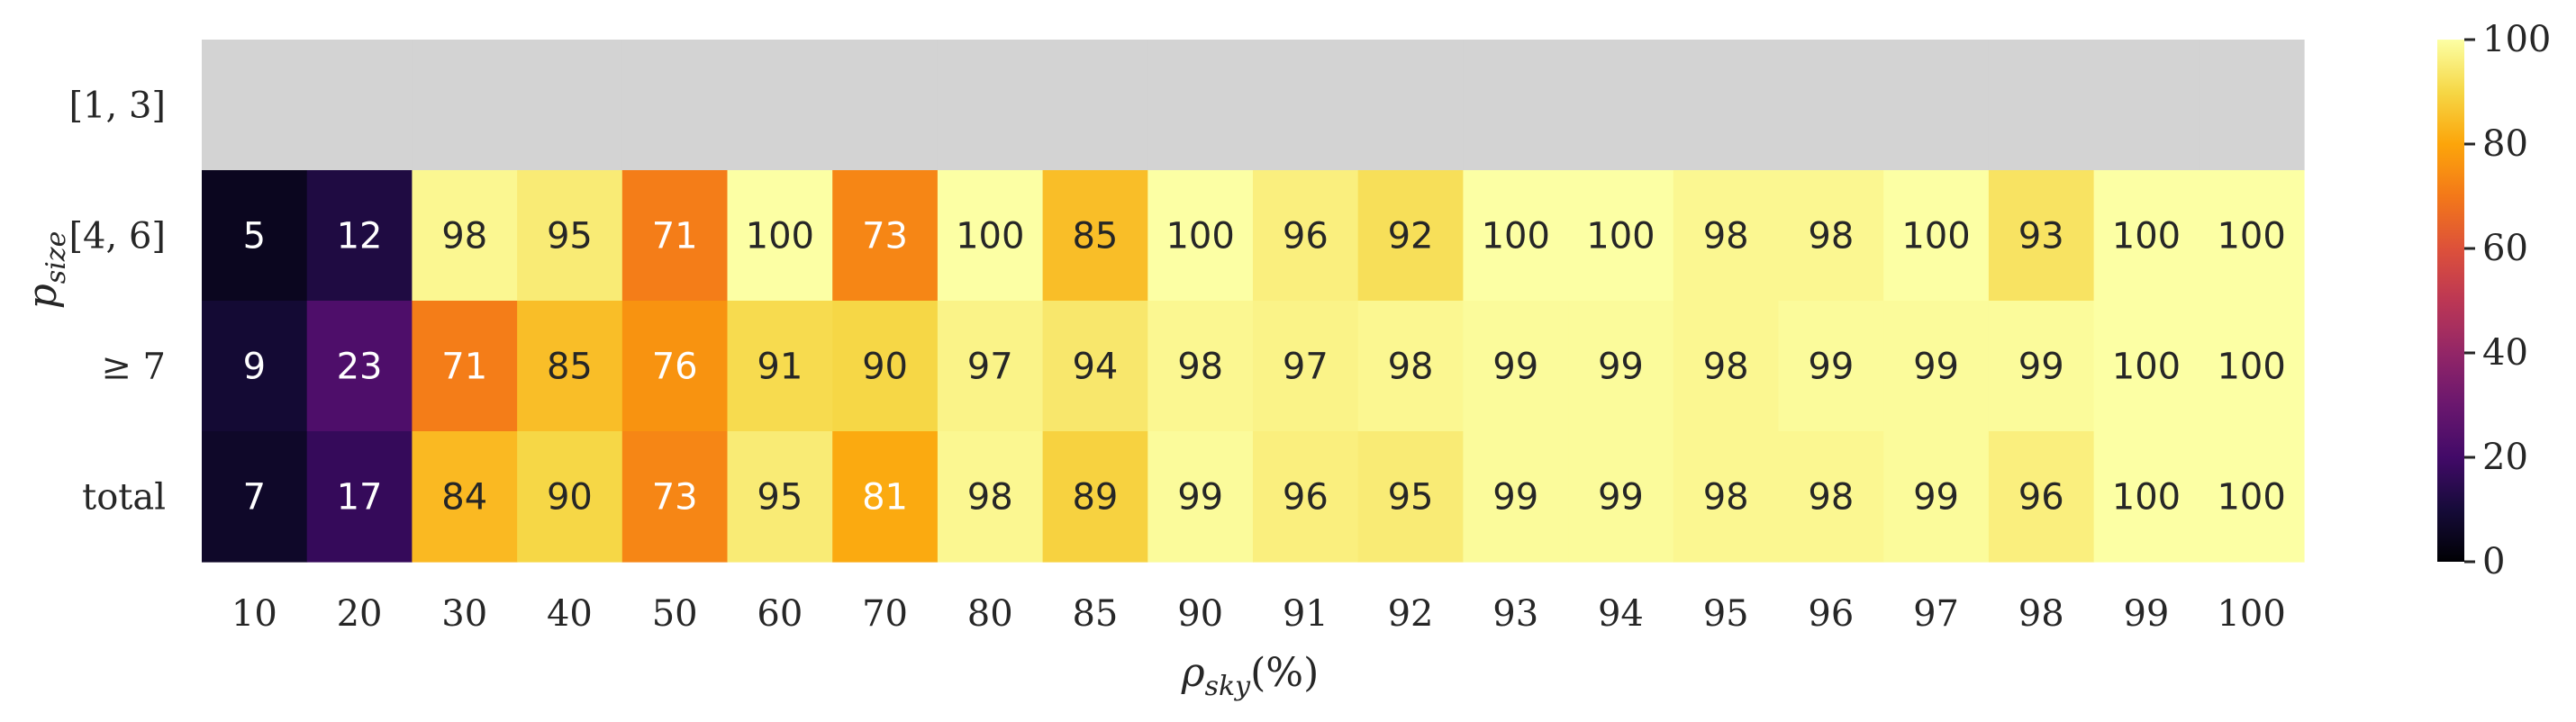 This screenshot has width=2576, height=722. Describe the element at coordinates (1726, 614) in the screenshot. I see `x-tick-label: 95` at that location.